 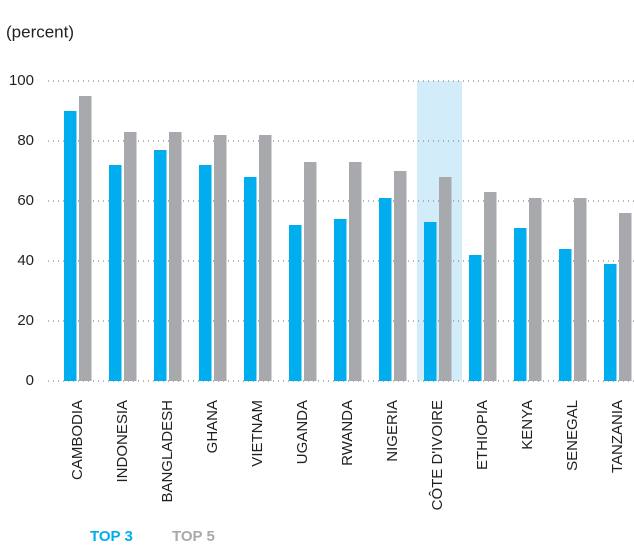 What do you see at coordinates (392, 431) in the screenshot?
I see `x-tick-label: NIGERIA` at bounding box center [392, 431].